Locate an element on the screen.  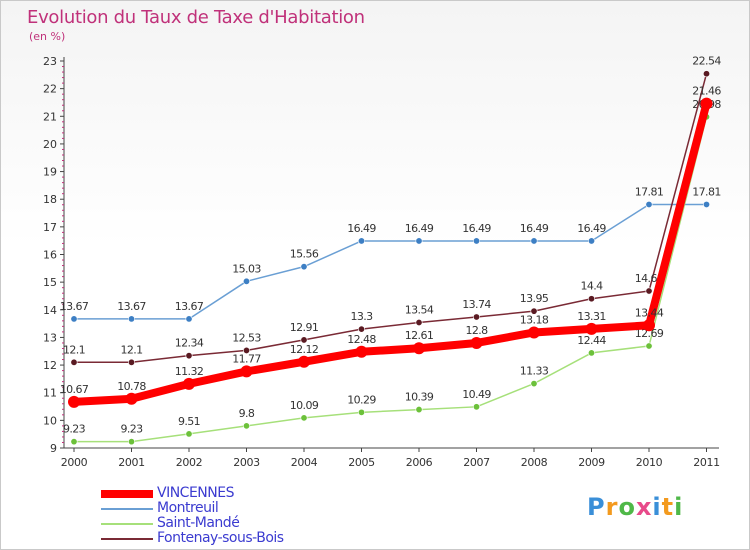
data-label-fontenay-sous-bois: 12.34 is located at coordinates (189, 343).